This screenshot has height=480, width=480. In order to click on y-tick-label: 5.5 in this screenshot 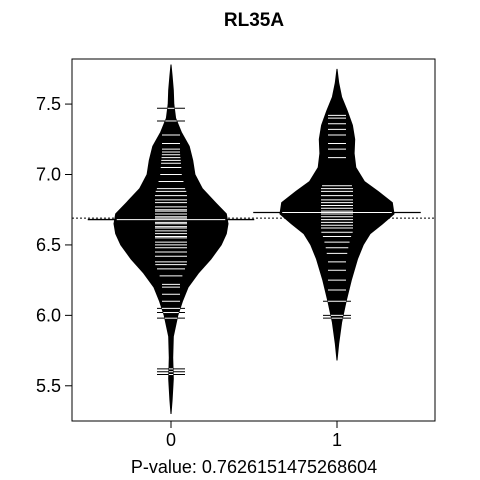, I will do `click(48, 386)`.